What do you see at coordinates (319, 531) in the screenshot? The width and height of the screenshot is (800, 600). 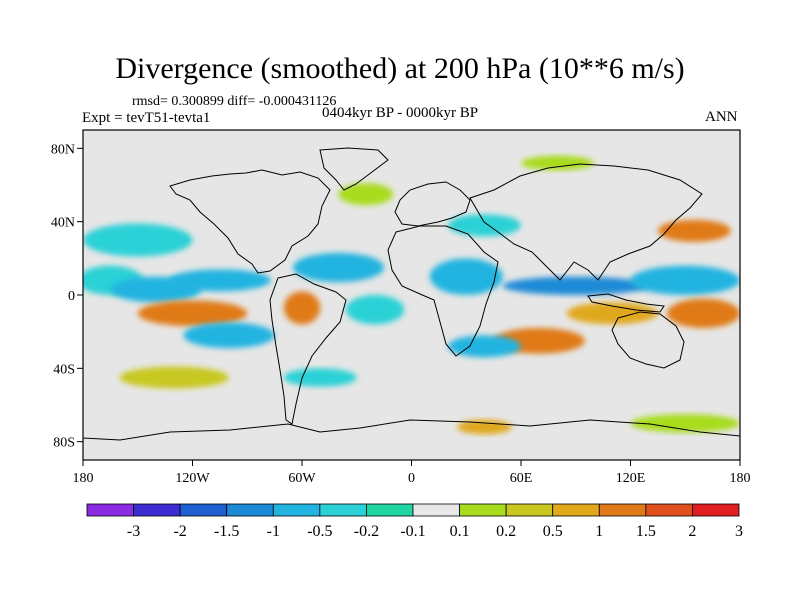 I see `colorbar-label-4: -0.5` at bounding box center [319, 531].